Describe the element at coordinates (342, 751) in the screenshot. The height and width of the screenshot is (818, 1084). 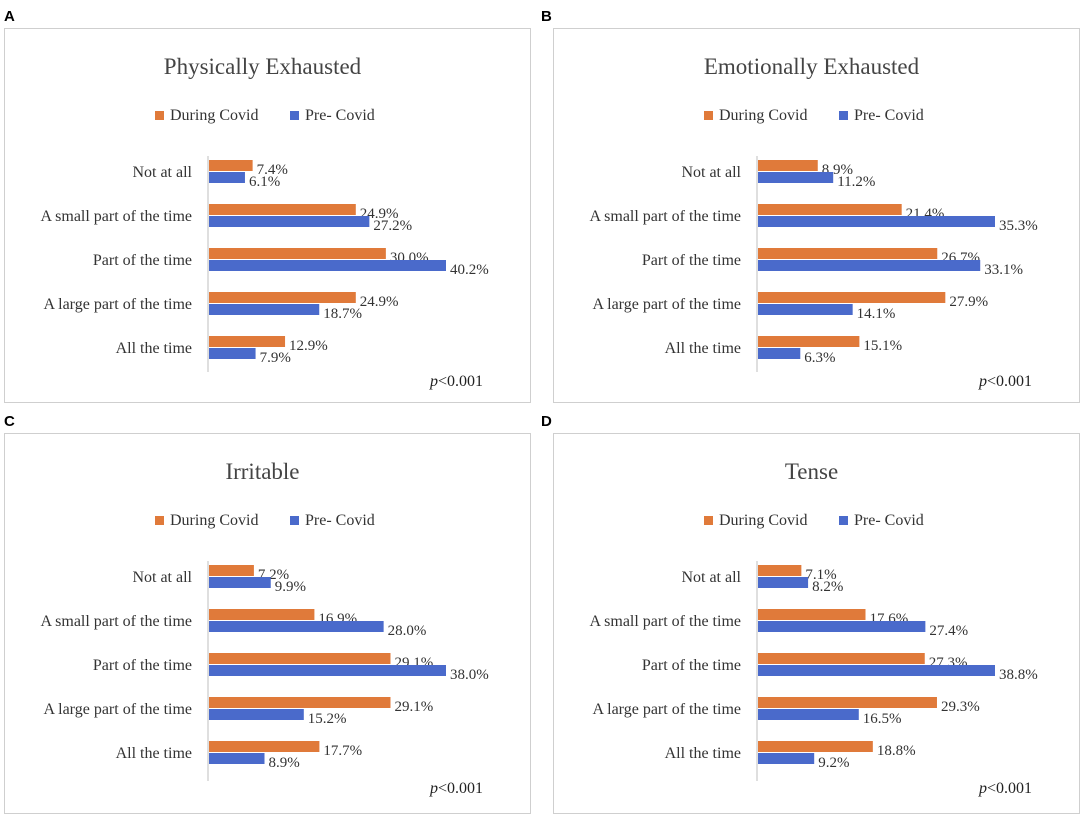
I see `value-label-during-covid: 17.7%` at that location.